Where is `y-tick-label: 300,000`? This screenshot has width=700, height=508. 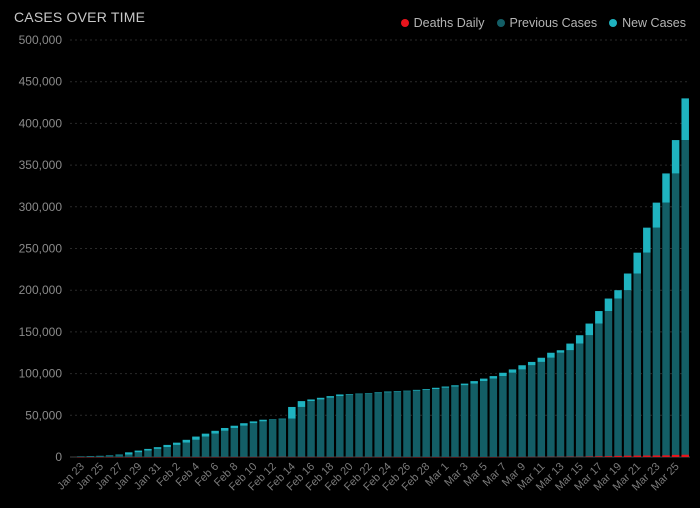 y-tick-label: 300,000 is located at coordinates (41, 207).